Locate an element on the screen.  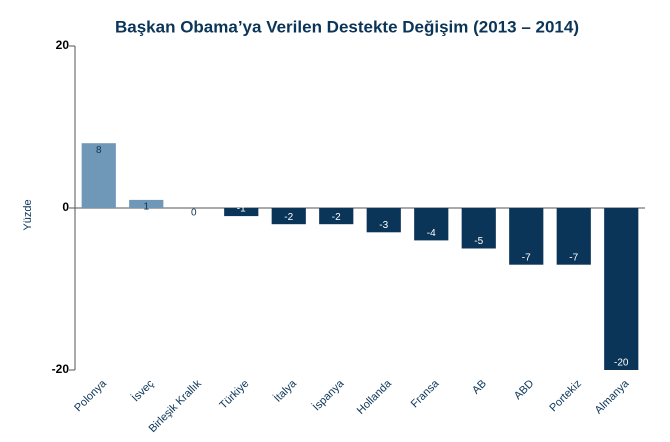
y-tick-label: 20 is located at coordinates (63, 45).